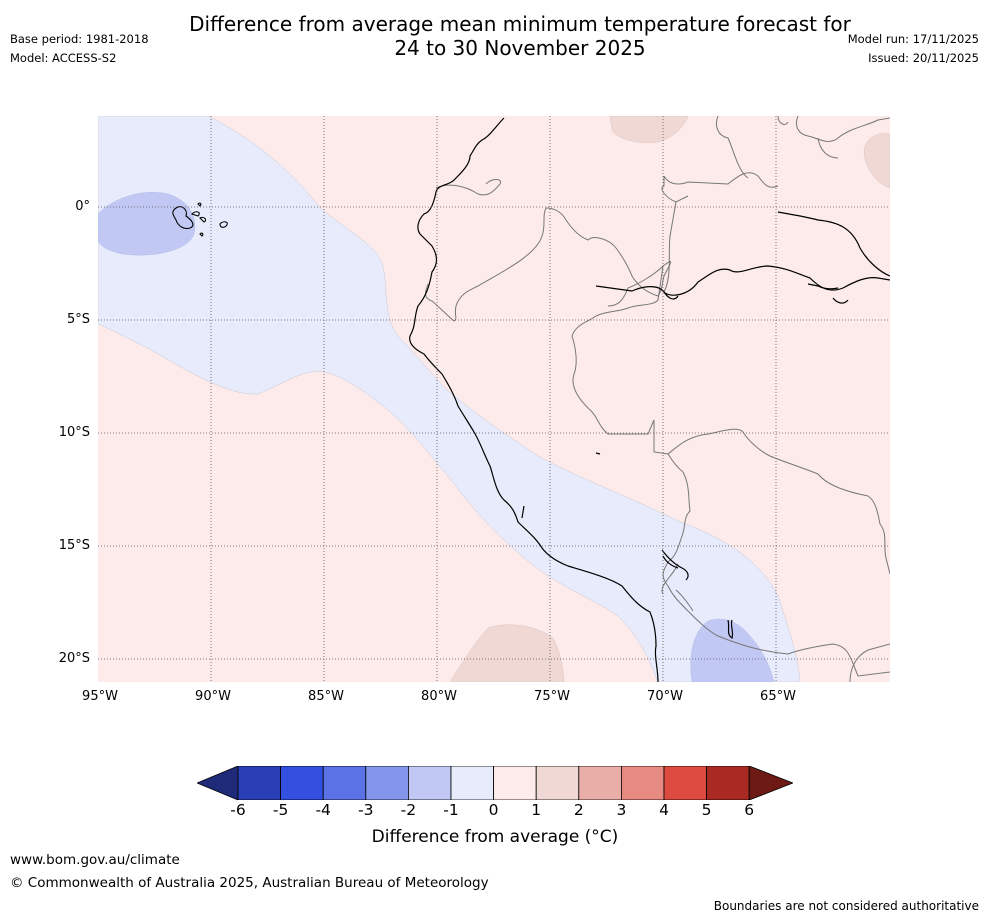 The height and width of the screenshot is (919, 988). What do you see at coordinates (74, 545) in the screenshot?
I see `lat-label-15s: 15°S` at bounding box center [74, 545].